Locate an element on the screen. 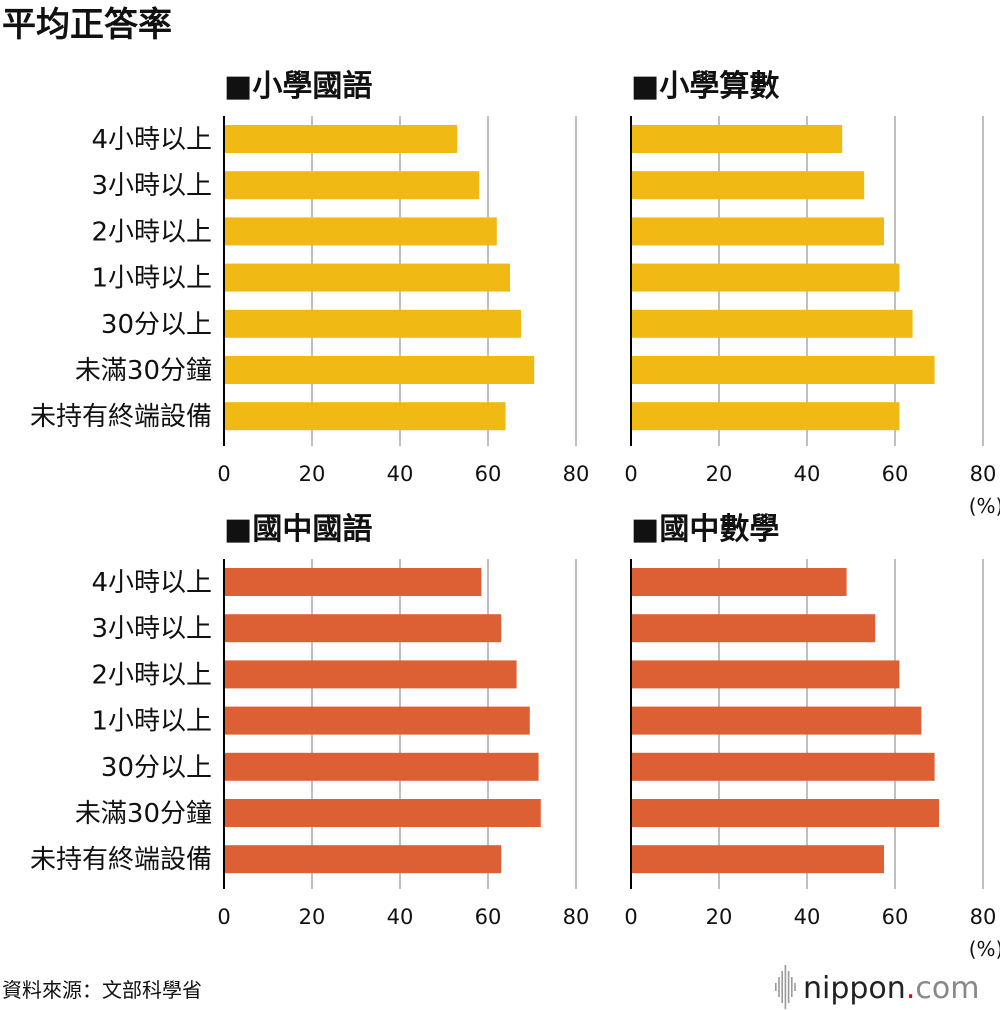 The width and height of the screenshot is (1000, 1010). brand-logo: nippon.com is located at coordinates (877, 987).